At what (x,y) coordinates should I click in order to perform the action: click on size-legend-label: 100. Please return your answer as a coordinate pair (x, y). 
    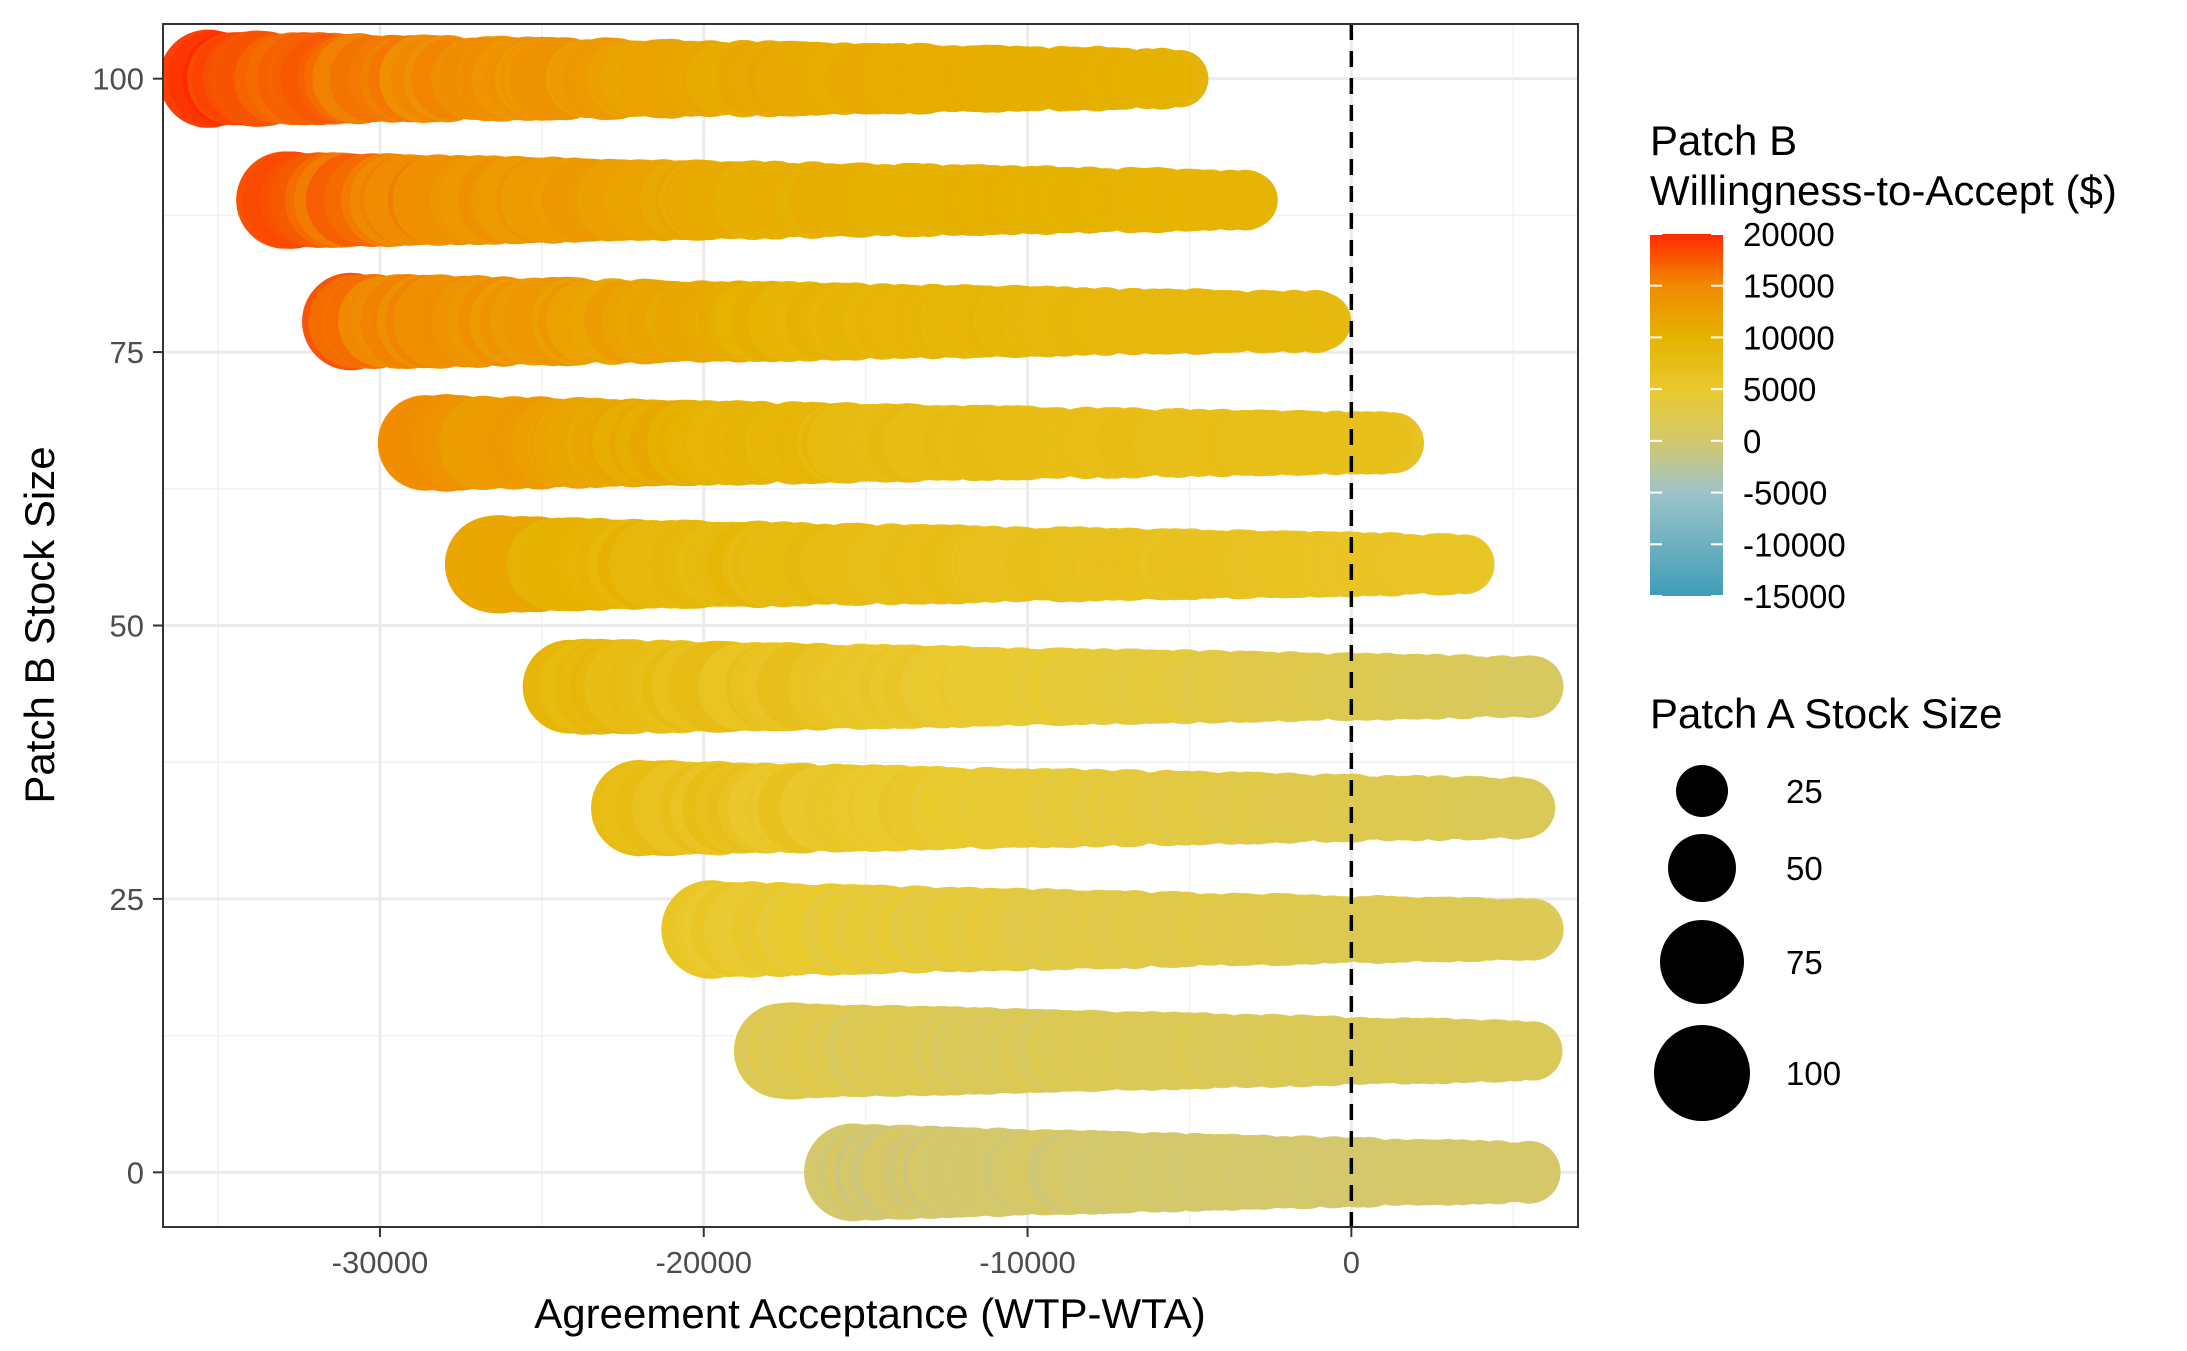
    Looking at the image, I should click on (1813, 1073).